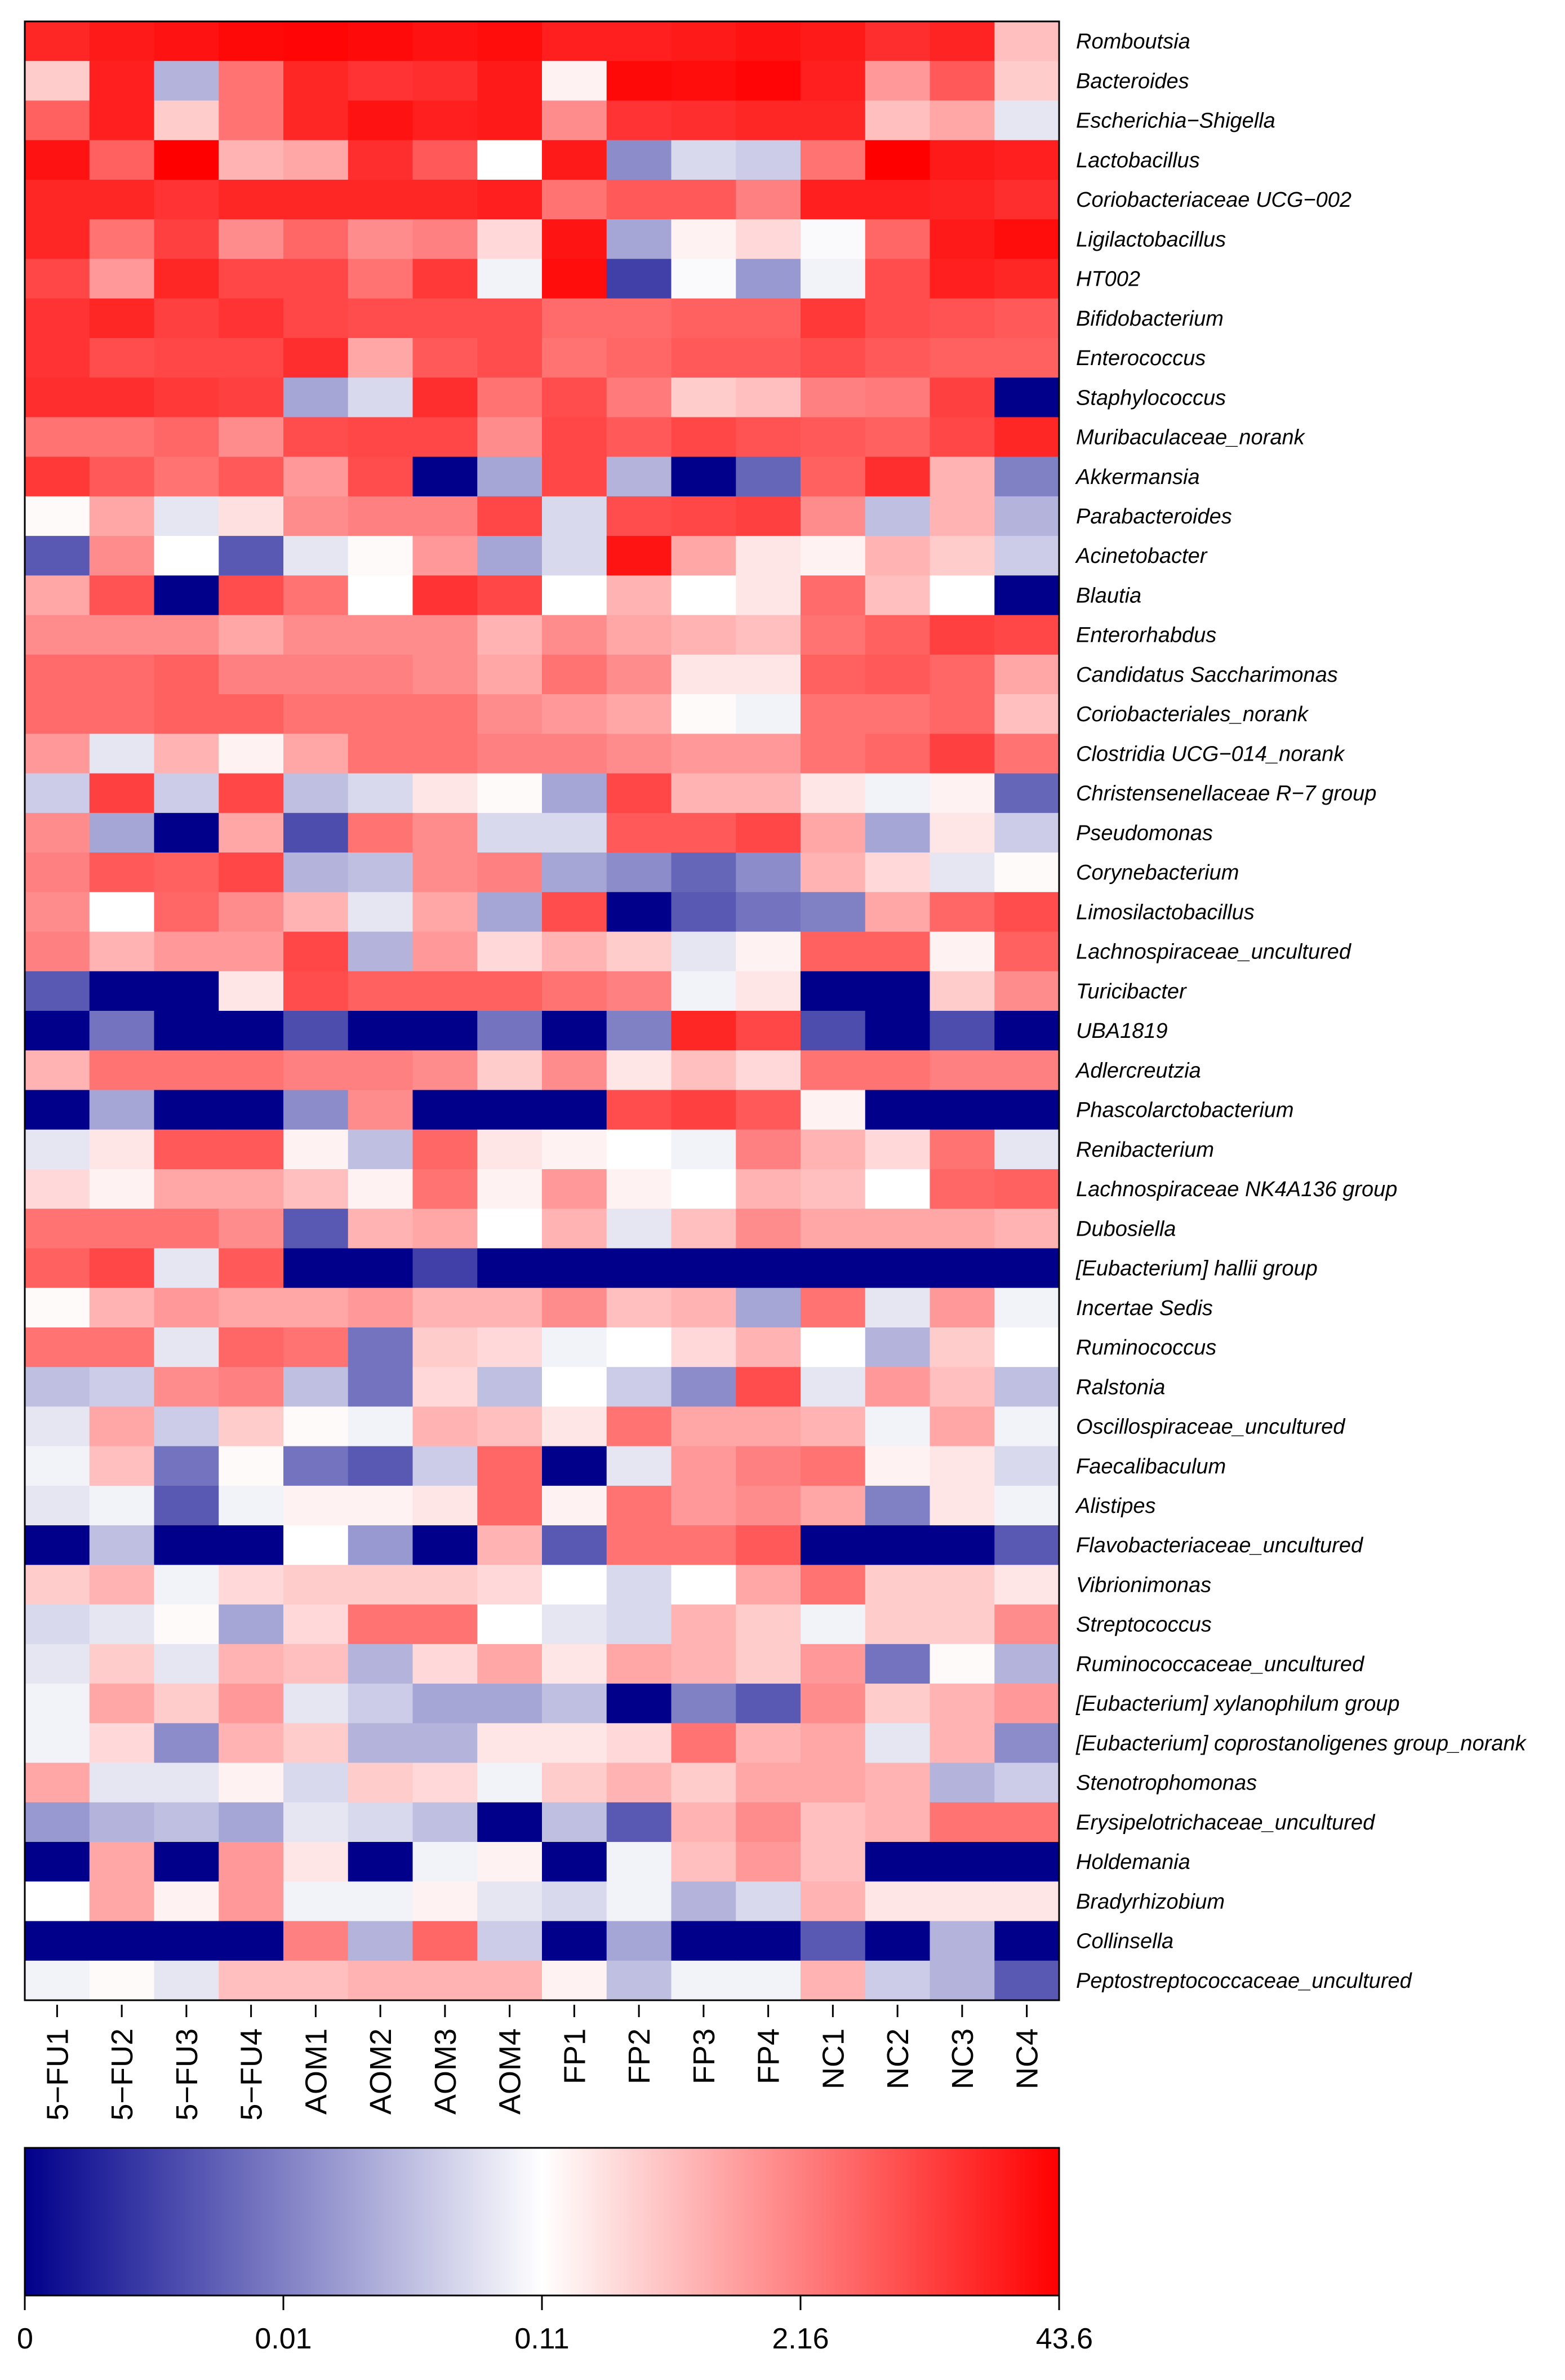 The image size is (1565, 2380). I want to click on row-label: Ralstonia, so click(1120, 1387).